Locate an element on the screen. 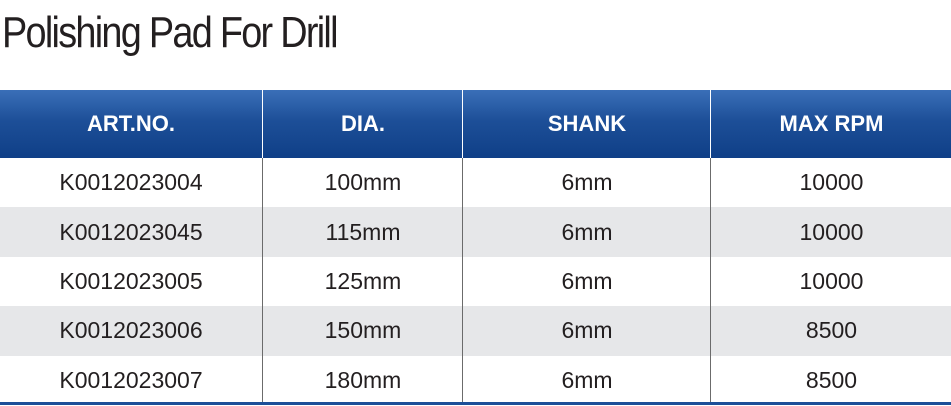  cell: K0012023005 is located at coordinates (131, 280).